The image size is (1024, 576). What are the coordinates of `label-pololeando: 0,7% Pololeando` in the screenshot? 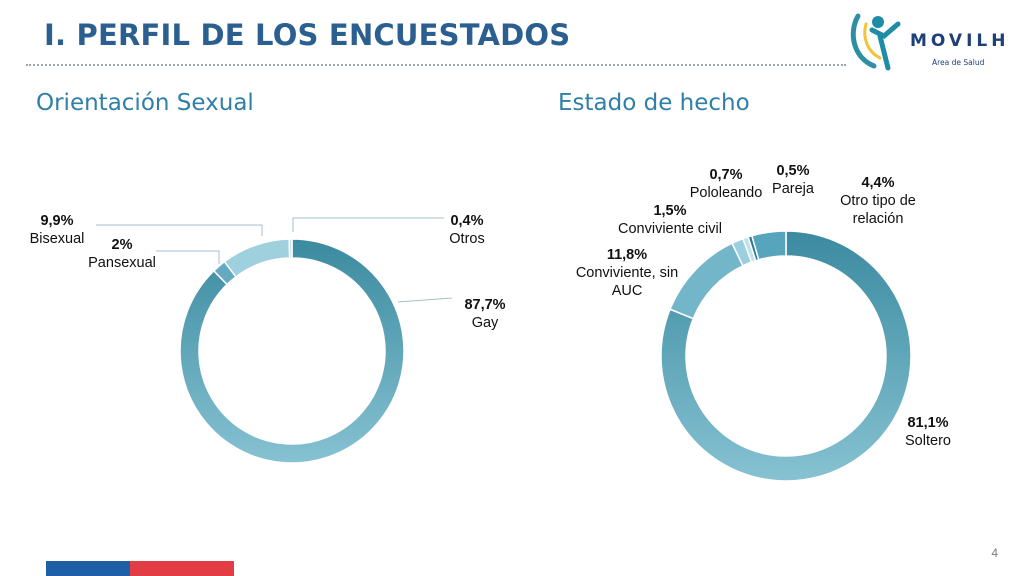 It's located at (726, 184).